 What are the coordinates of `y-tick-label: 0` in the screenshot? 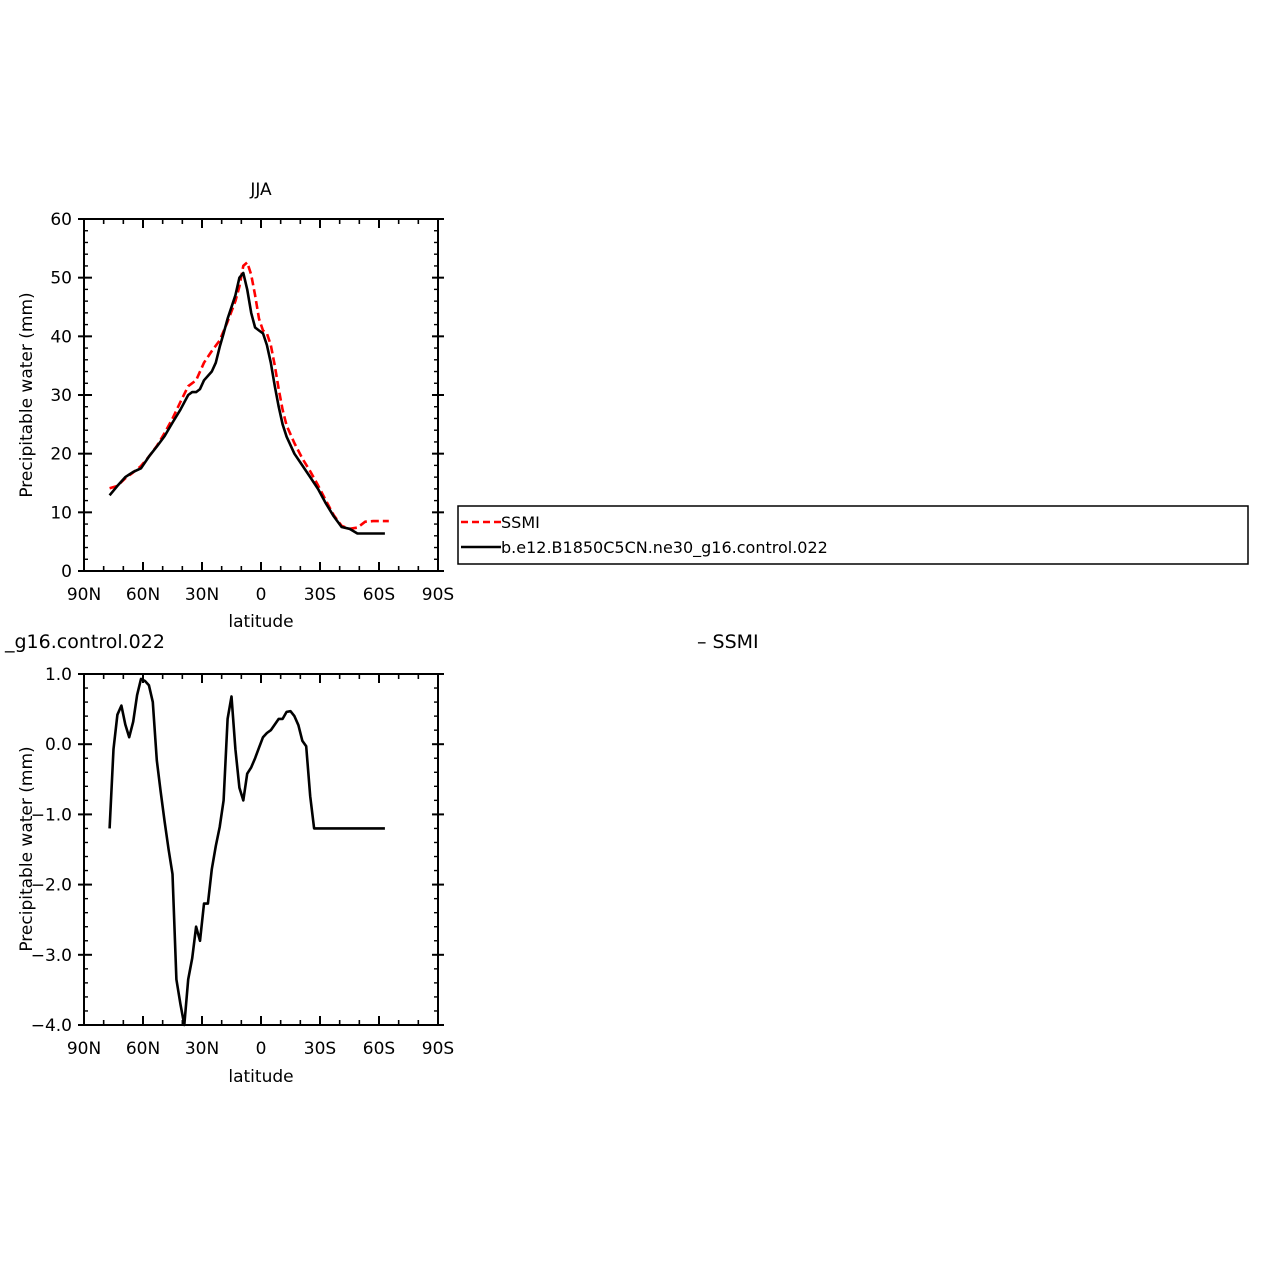 It's located at (66, 572).